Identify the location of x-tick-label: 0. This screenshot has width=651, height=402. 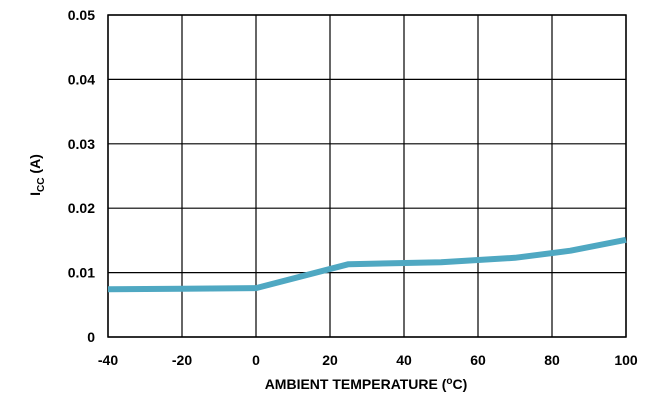
(256, 360).